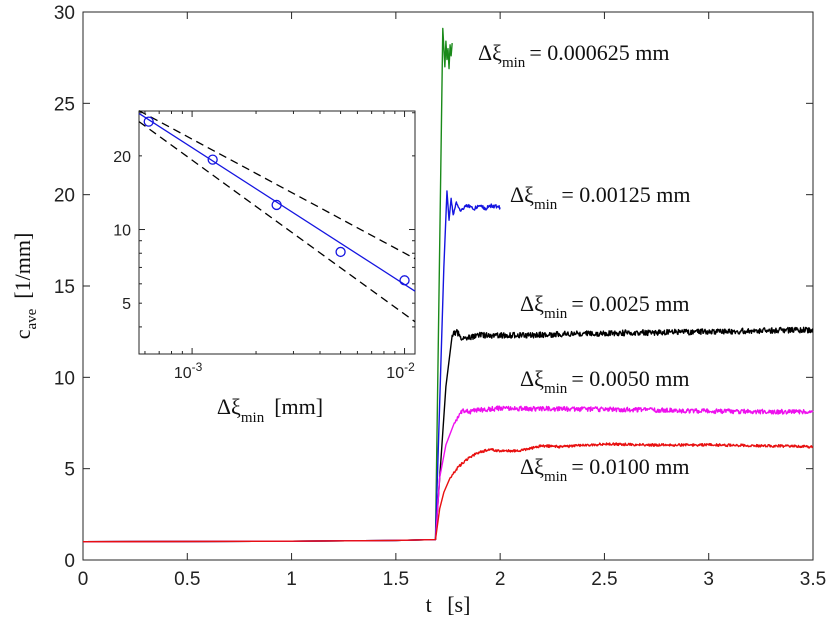 The height and width of the screenshot is (624, 830). What do you see at coordinates (500, 579) in the screenshot?
I see `x-tick-label: 2` at bounding box center [500, 579].